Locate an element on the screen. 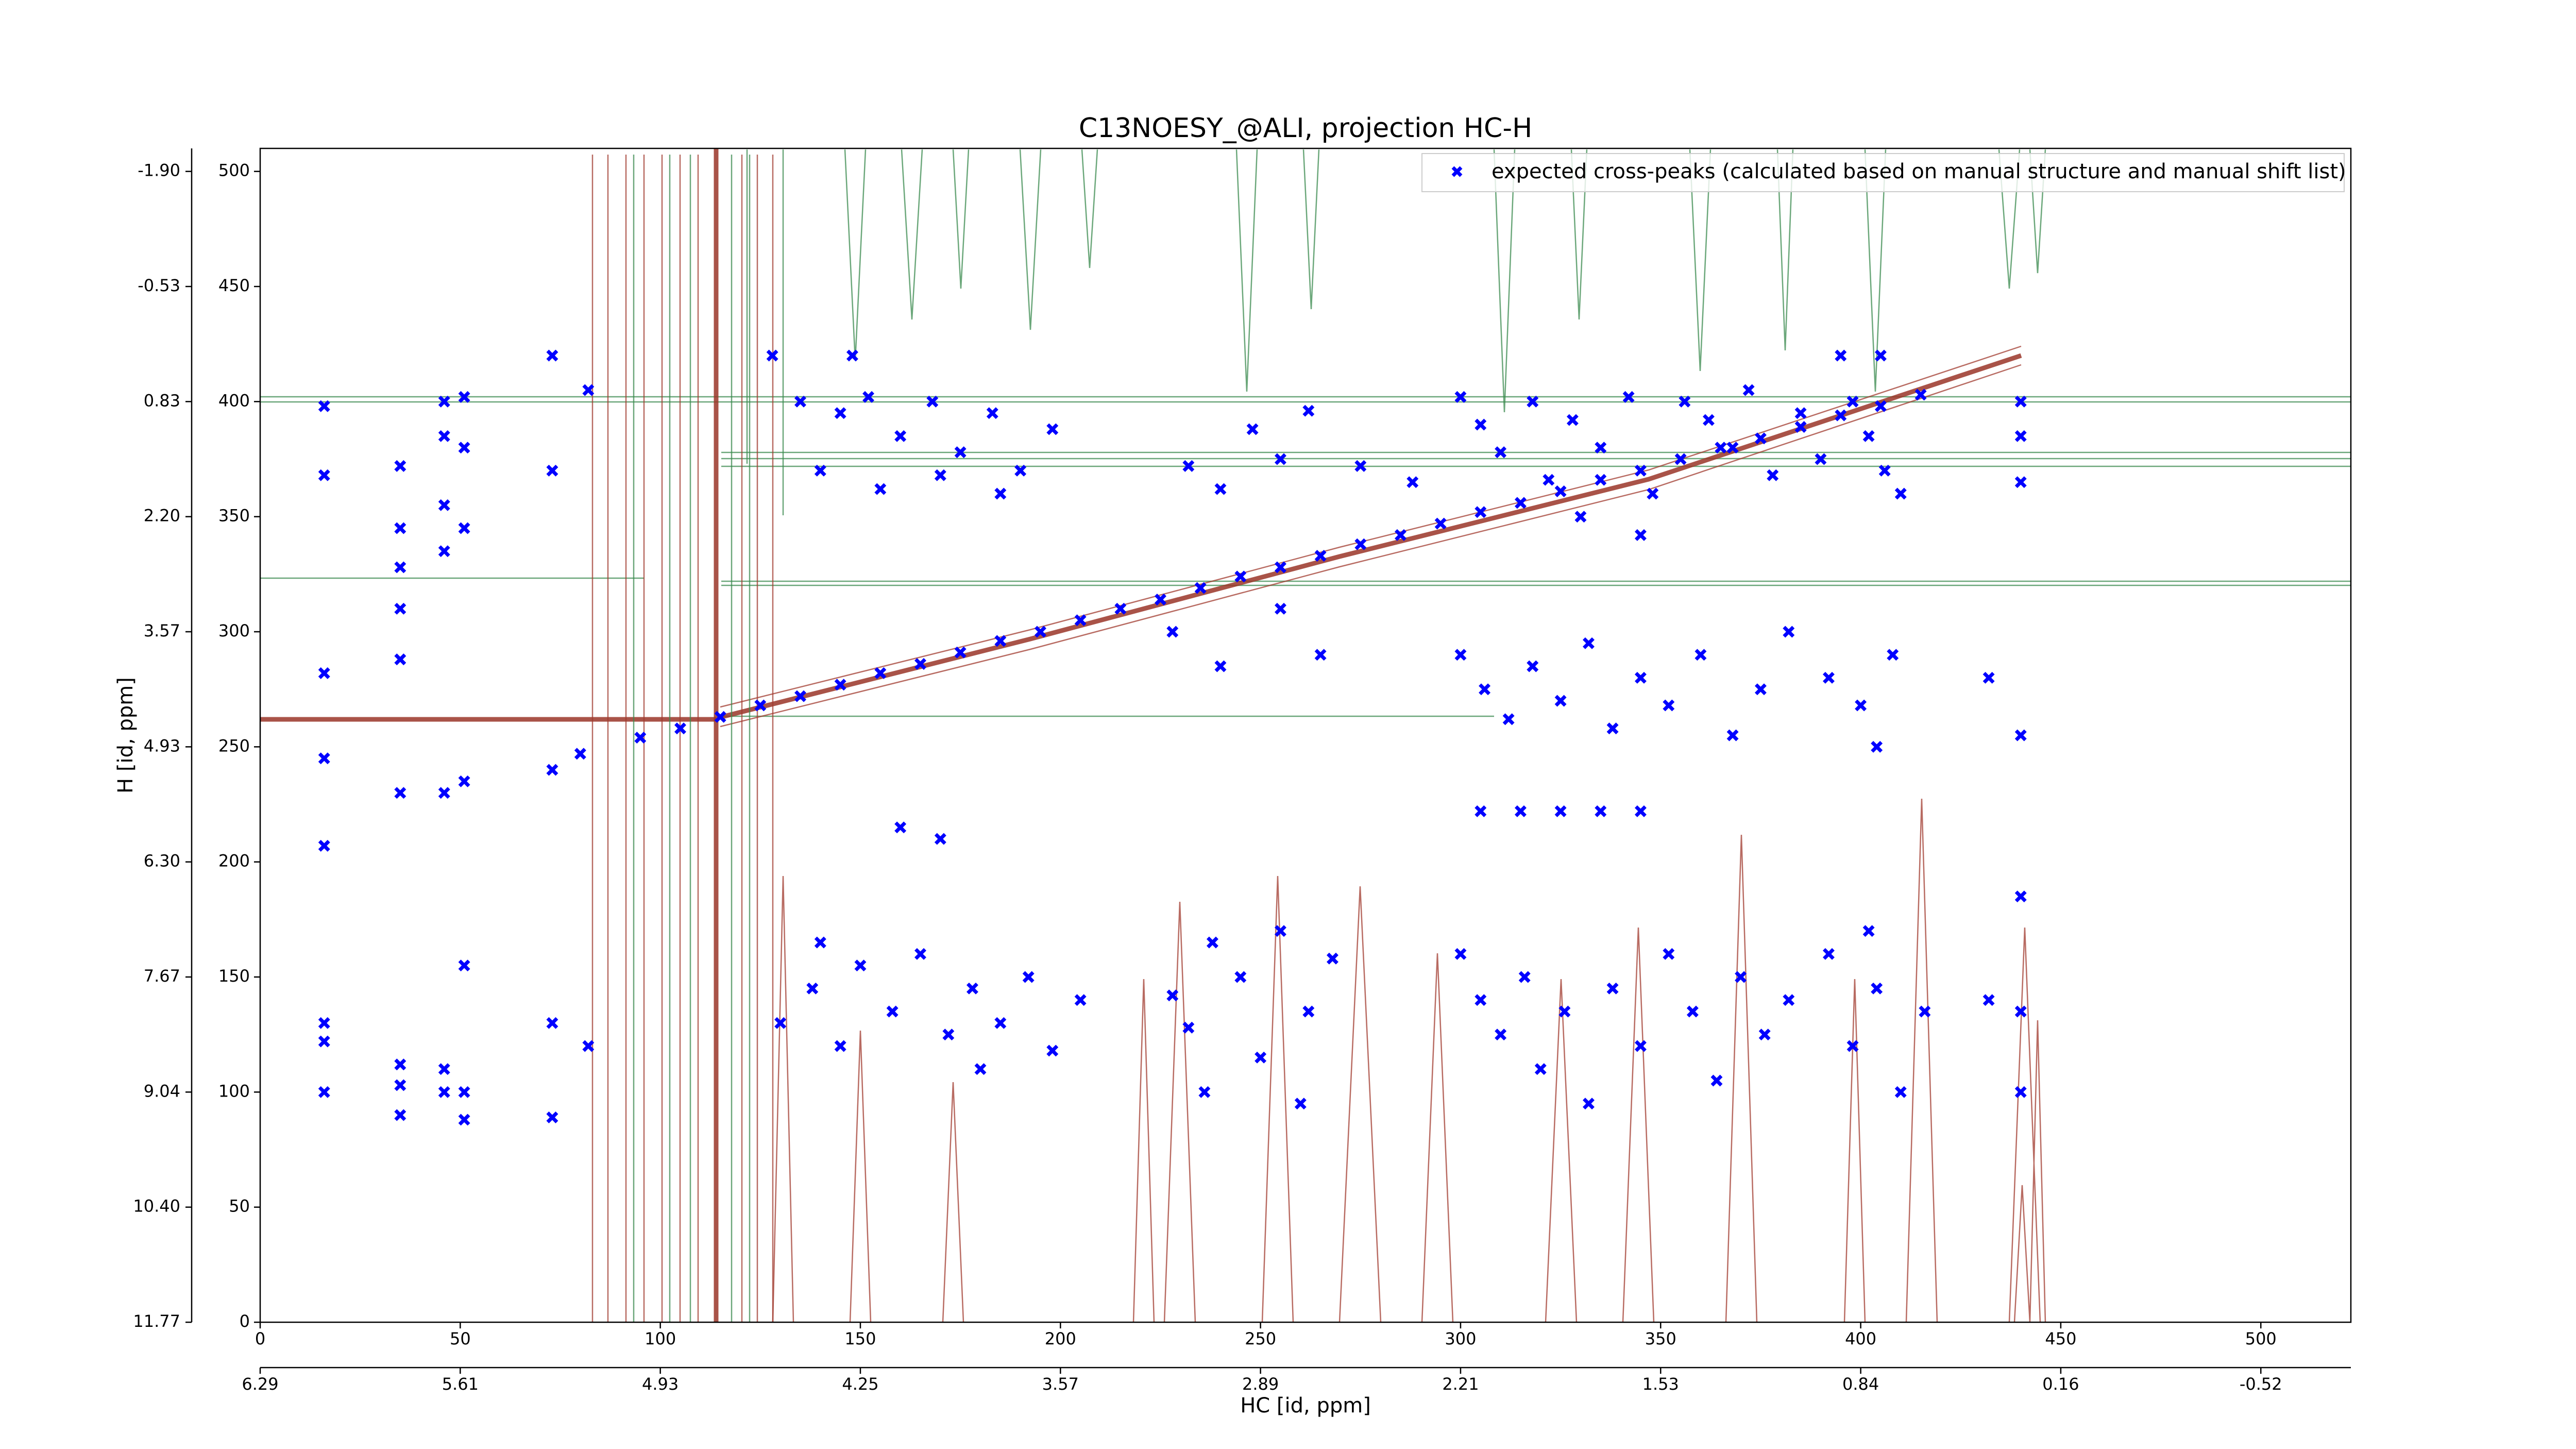  y2-tick-label: 2.20 is located at coordinates (162, 516).